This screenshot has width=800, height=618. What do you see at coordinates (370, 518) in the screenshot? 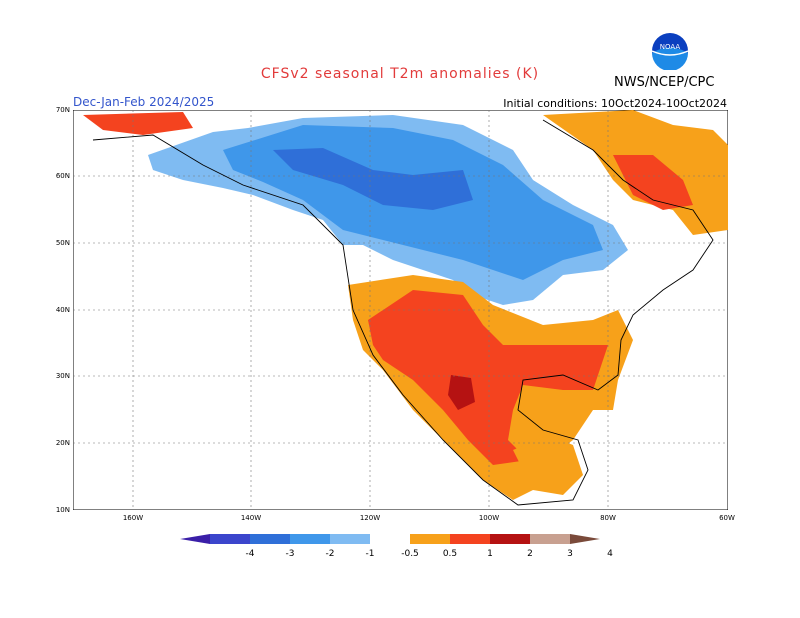
I see `lon-label-120: 120W` at bounding box center [370, 518].